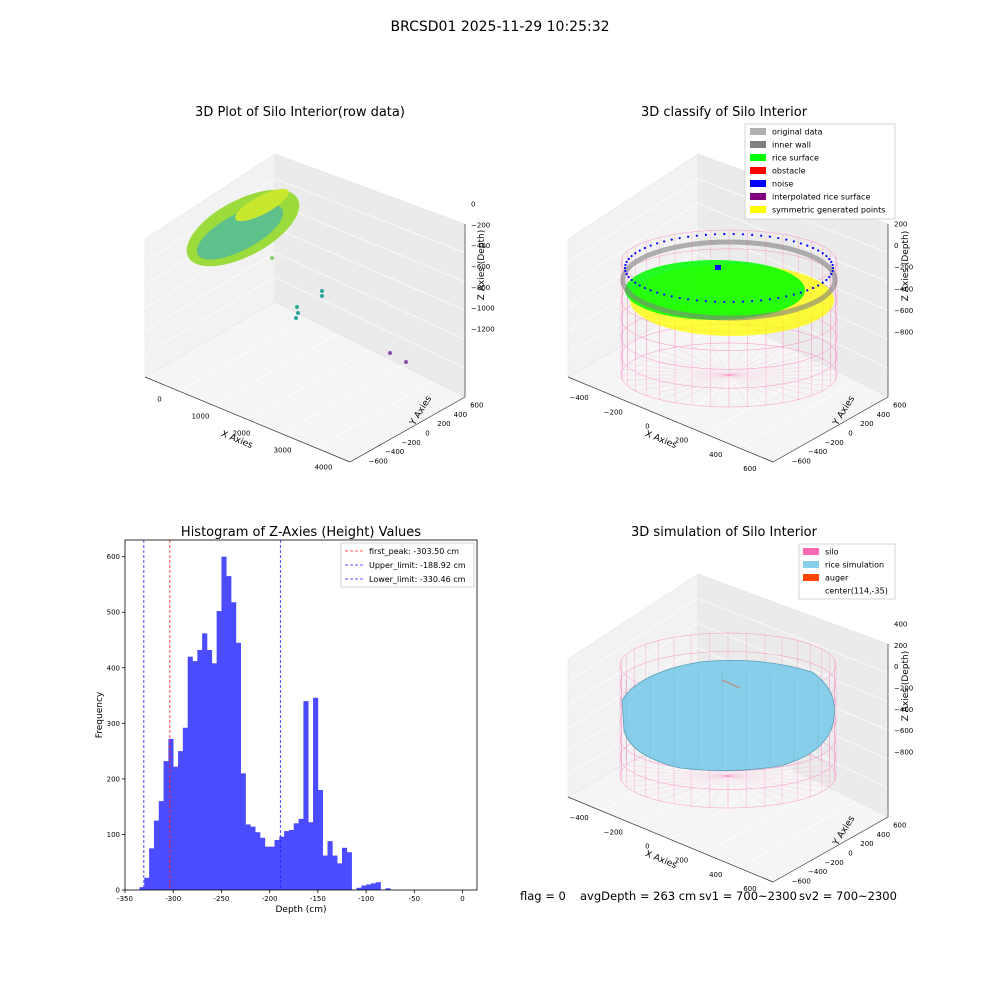 Image resolution: width=1000 pixels, height=1000 pixels. Describe the element at coordinates (718, 267) in the screenshot. I see `noise-cluster` at that location.